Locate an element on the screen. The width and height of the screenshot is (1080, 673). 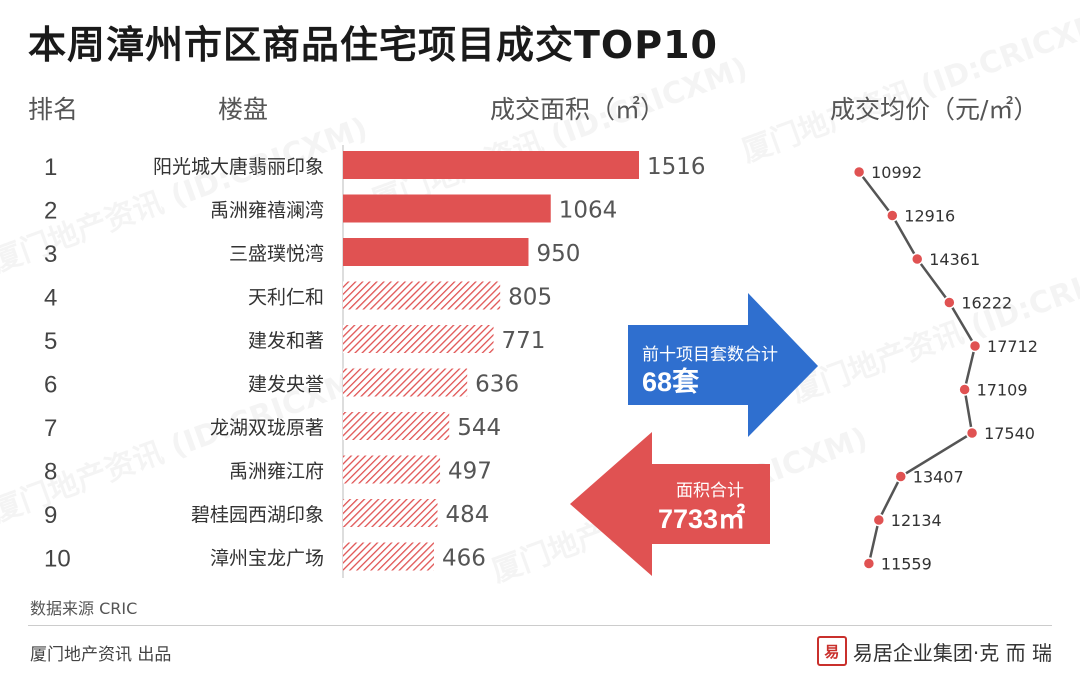
header-rank: 排名 is located at coordinates (53, 109).